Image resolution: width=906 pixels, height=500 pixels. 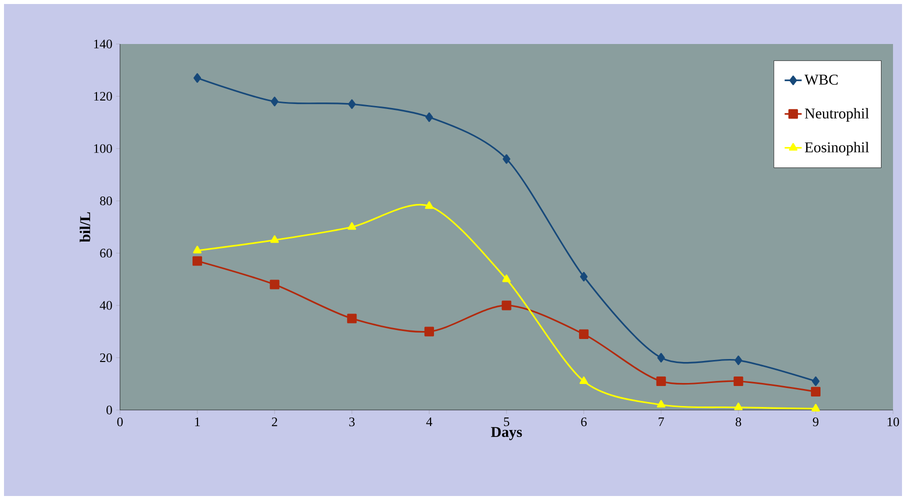 I want to click on x-axis-title: Days, so click(x=506, y=433).